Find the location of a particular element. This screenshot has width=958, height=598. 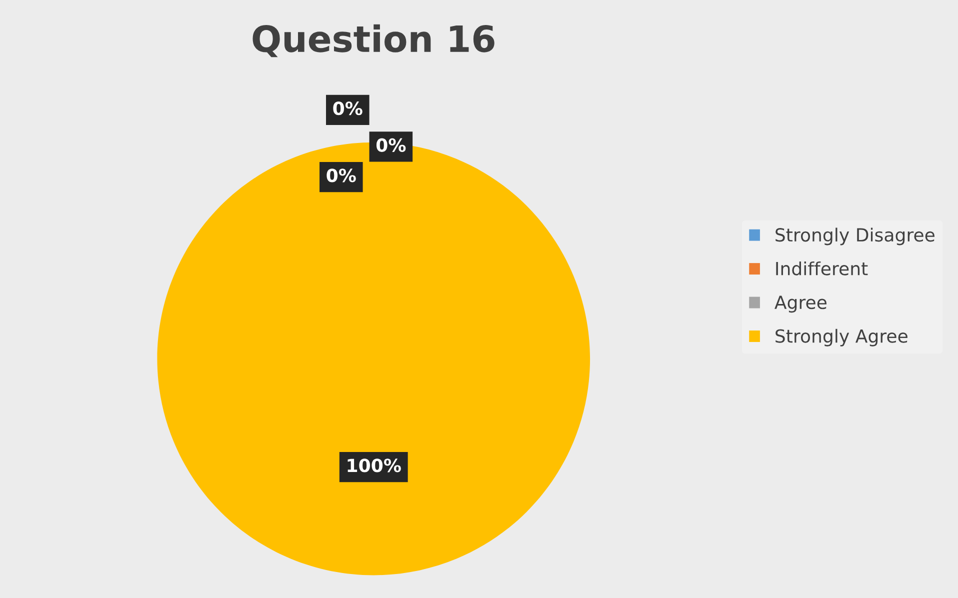

legend-label: Agree is located at coordinates (800, 304).